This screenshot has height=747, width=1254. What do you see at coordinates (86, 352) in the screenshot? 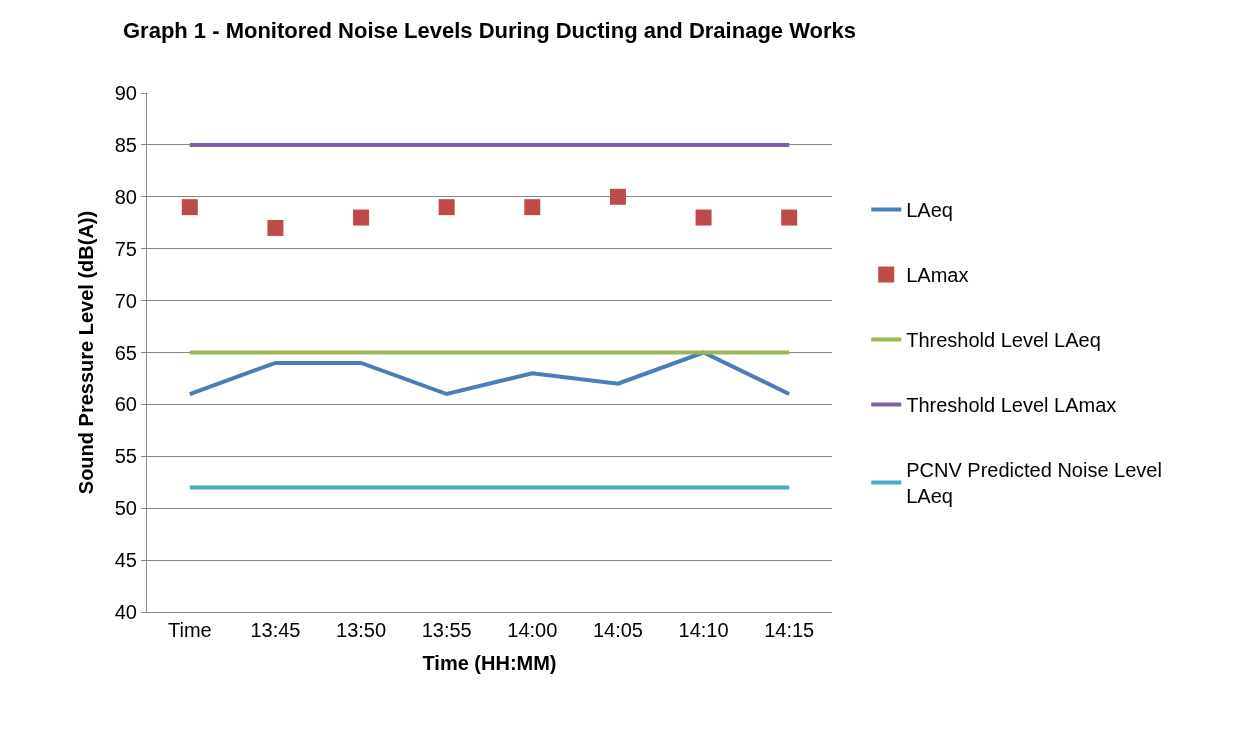
I see `y-axis-title: Sound Pressure Level (dB(A))` at bounding box center [86, 352].